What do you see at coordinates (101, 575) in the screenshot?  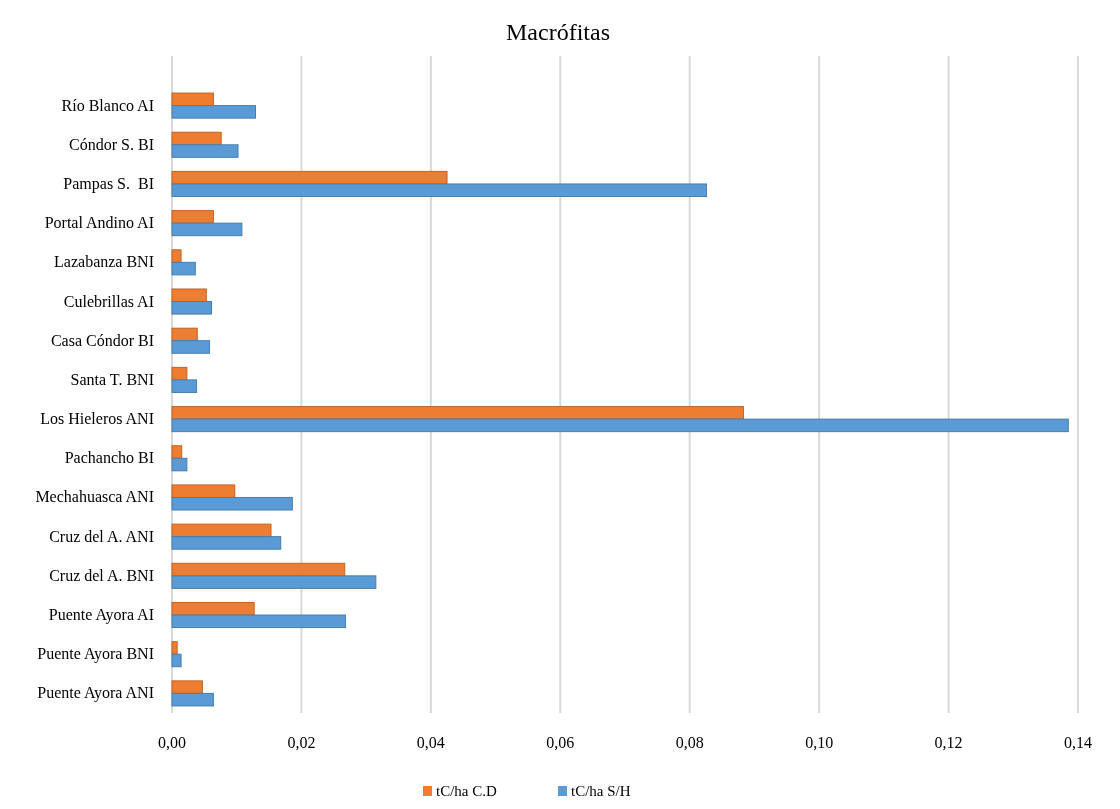 I see `y-tick-label: Cruz del A. BNI` at bounding box center [101, 575].